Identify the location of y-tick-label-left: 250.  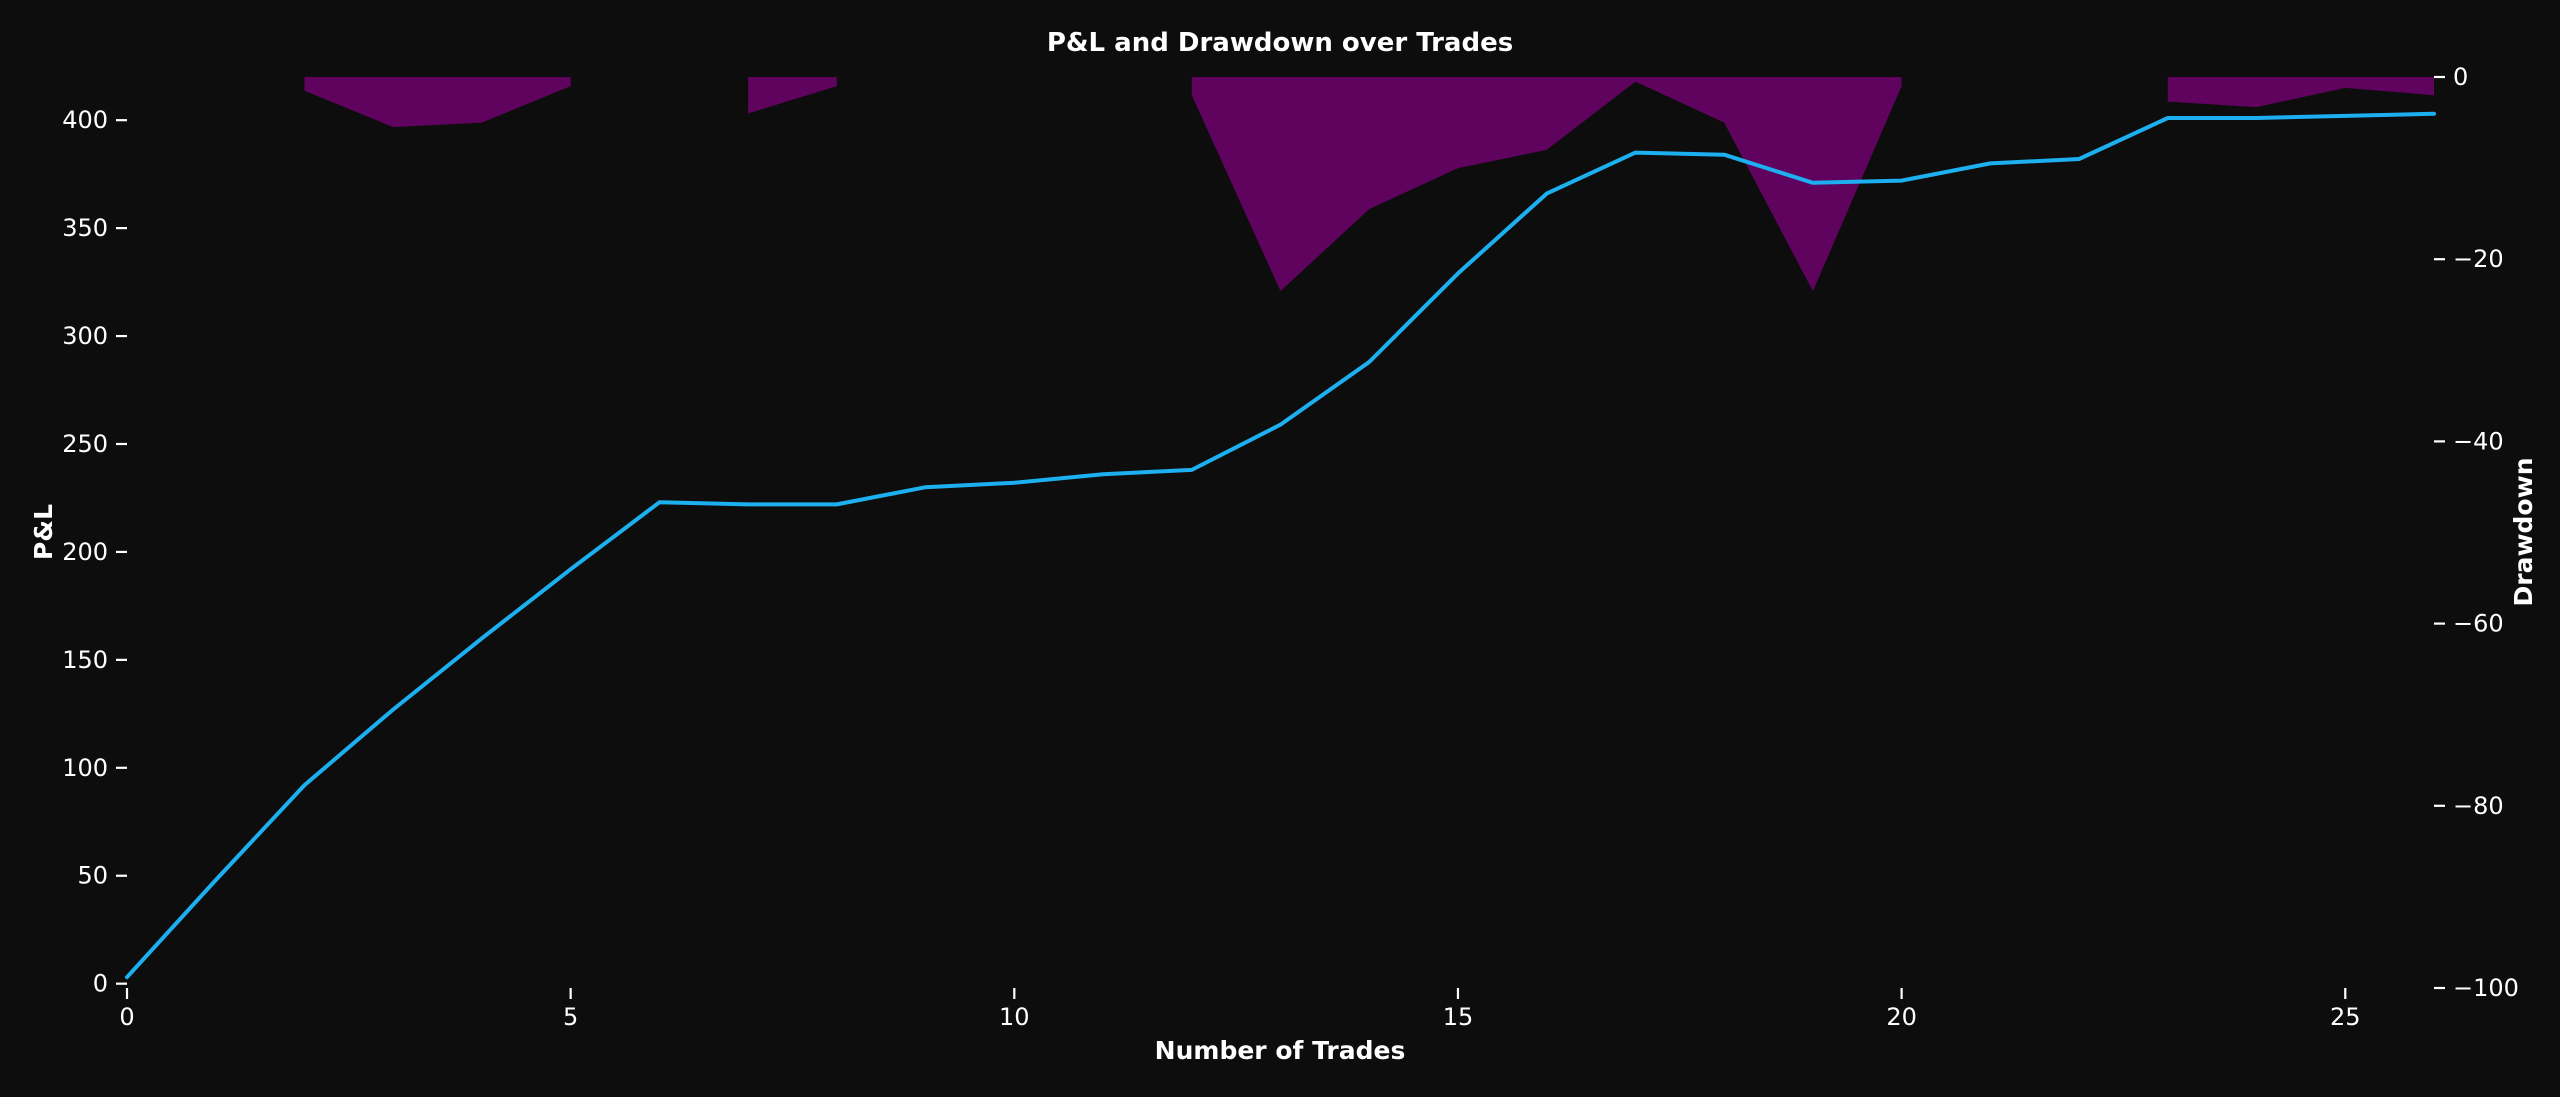
(85, 444).